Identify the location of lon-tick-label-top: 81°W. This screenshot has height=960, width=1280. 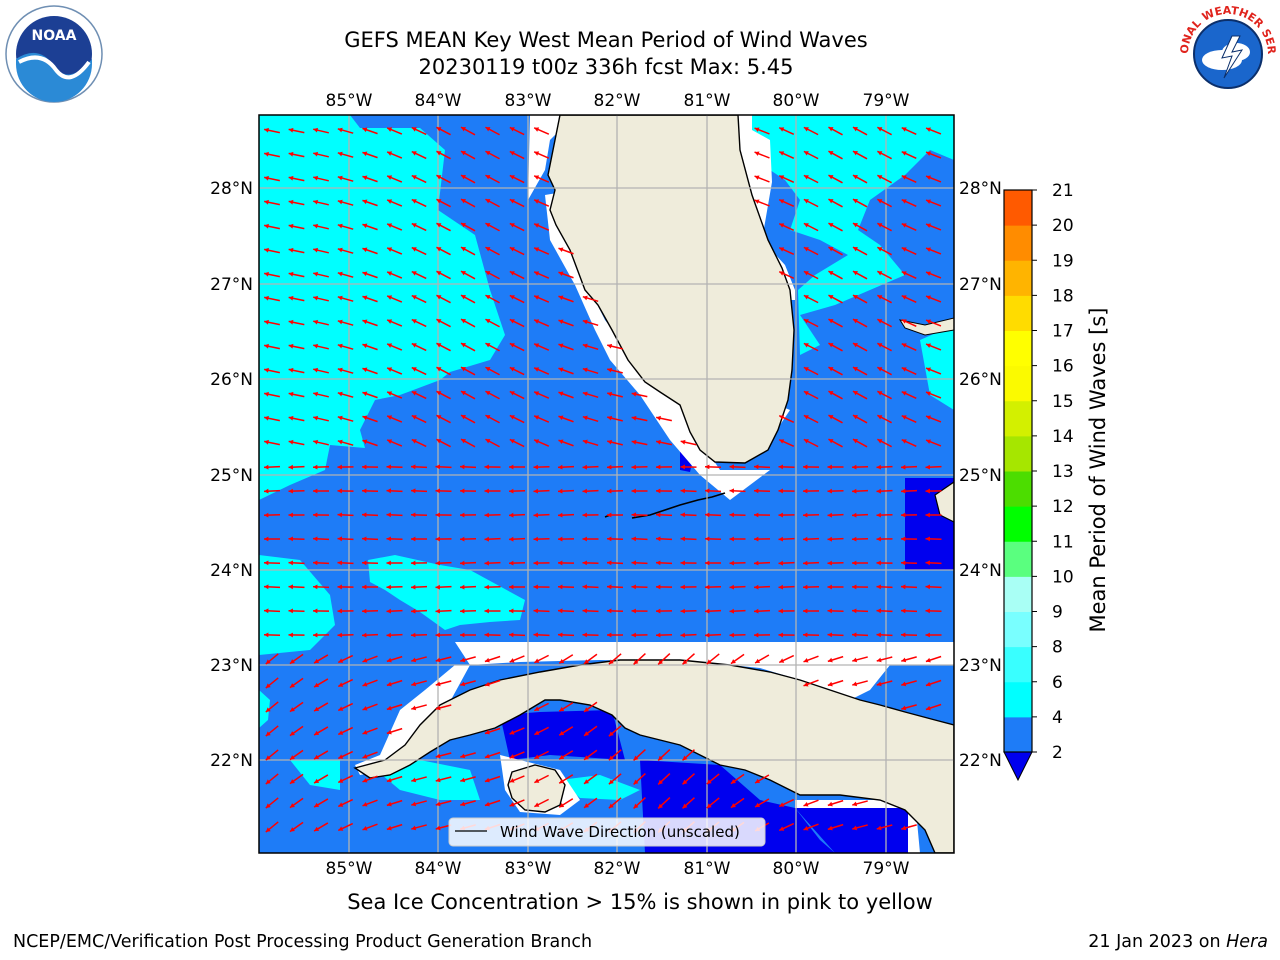
(707, 101).